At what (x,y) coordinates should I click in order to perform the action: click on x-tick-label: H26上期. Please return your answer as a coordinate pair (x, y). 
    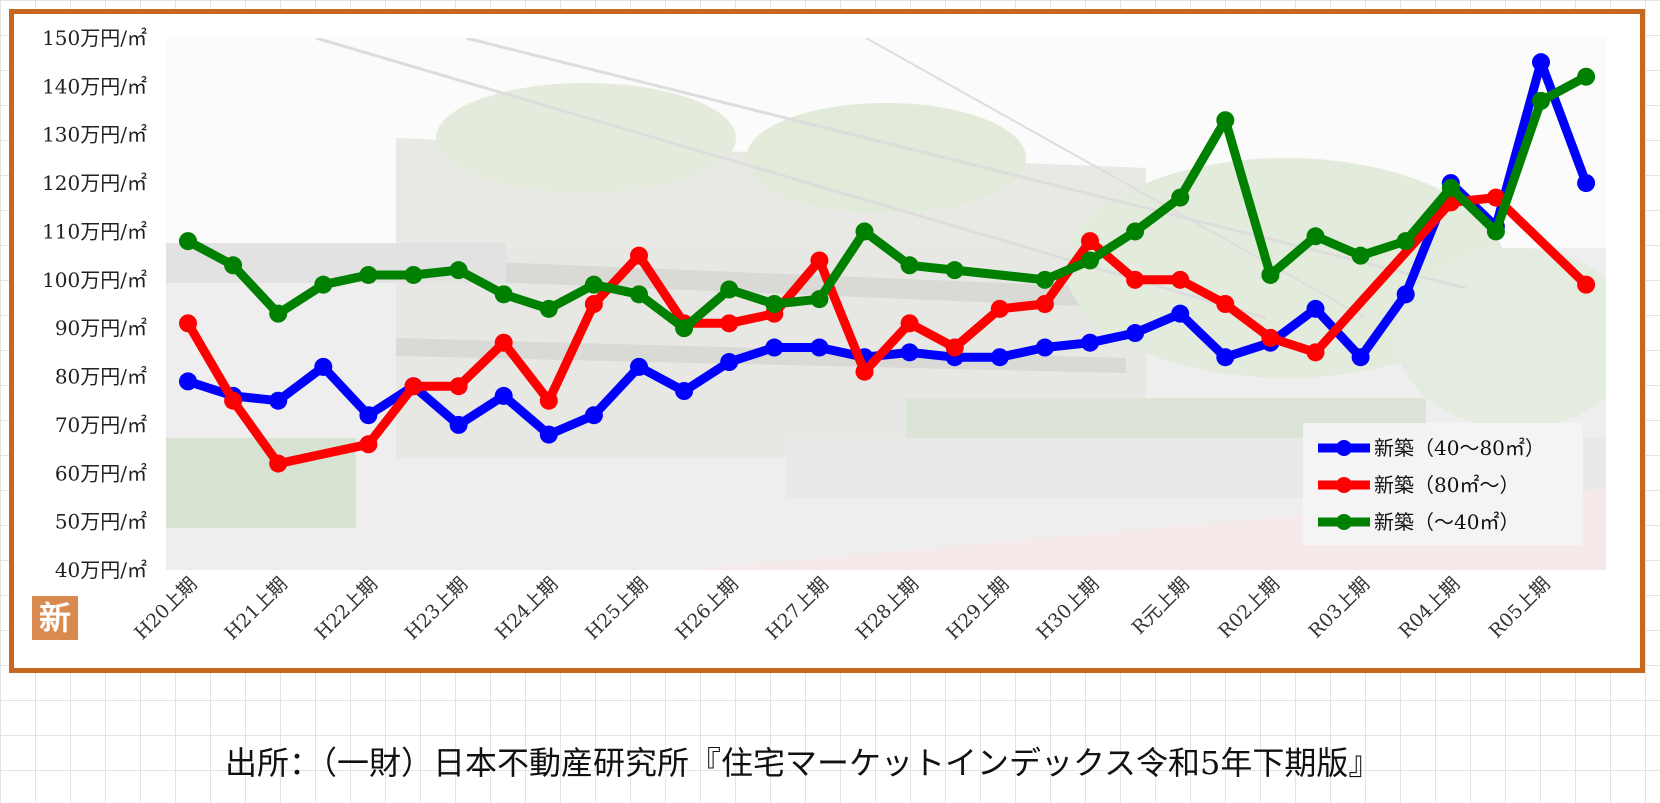
    Looking at the image, I should click on (706, 608).